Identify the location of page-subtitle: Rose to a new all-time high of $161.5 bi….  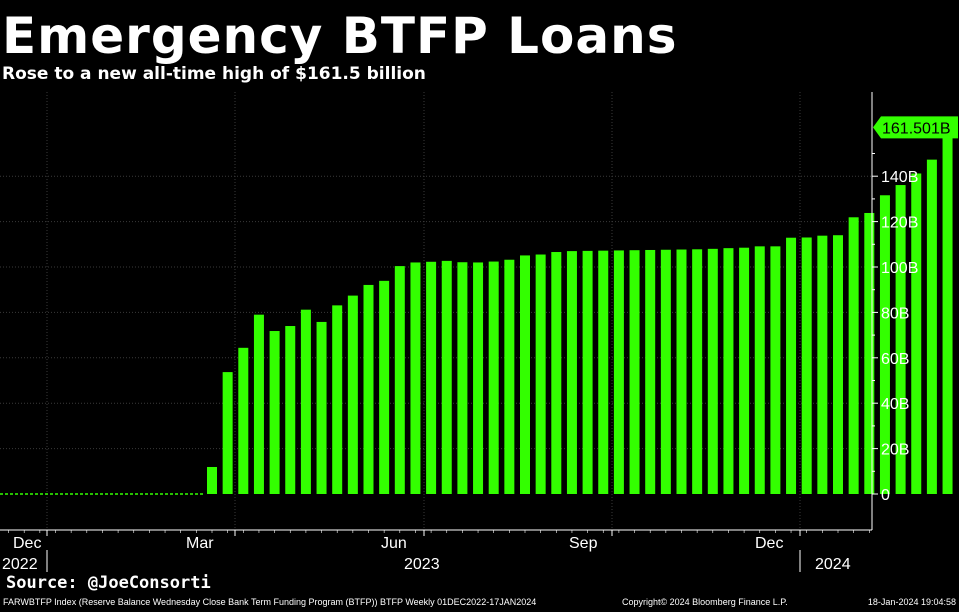
(214, 74).